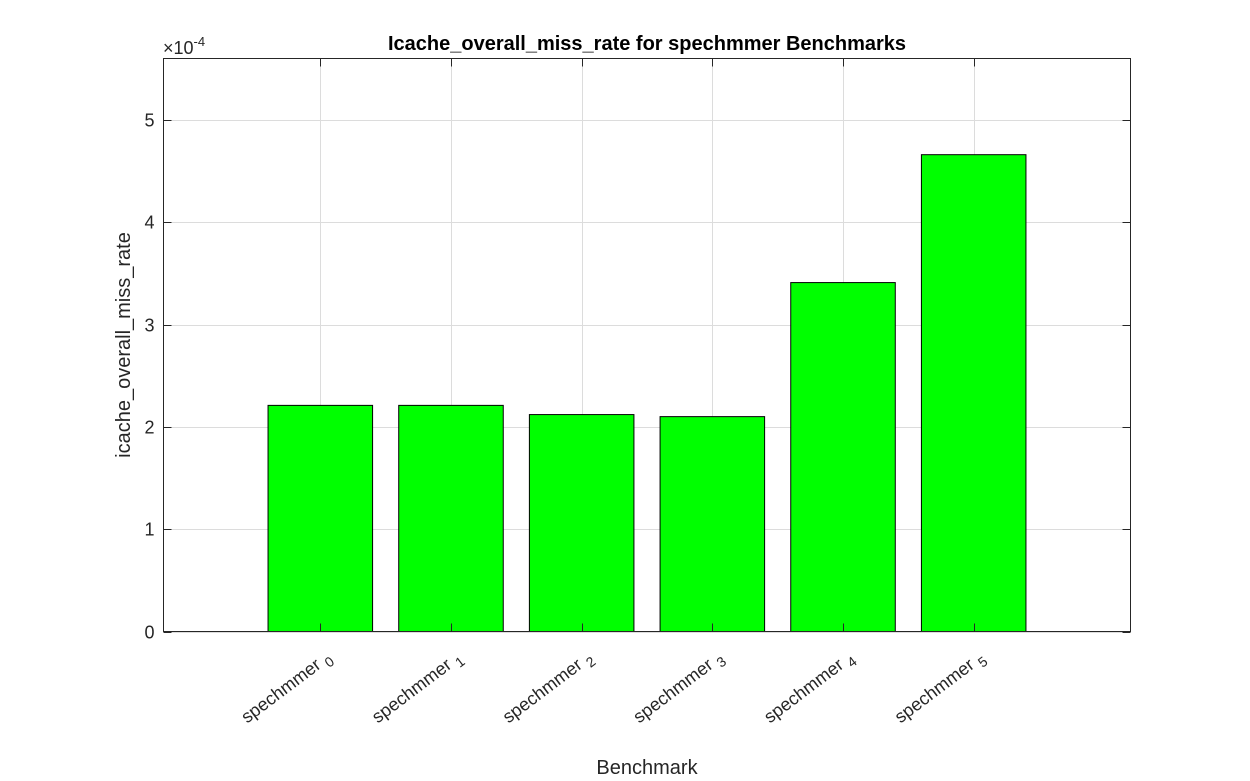 The height and width of the screenshot is (781, 1250). I want to click on y-tick-label: 1, so click(149, 530).